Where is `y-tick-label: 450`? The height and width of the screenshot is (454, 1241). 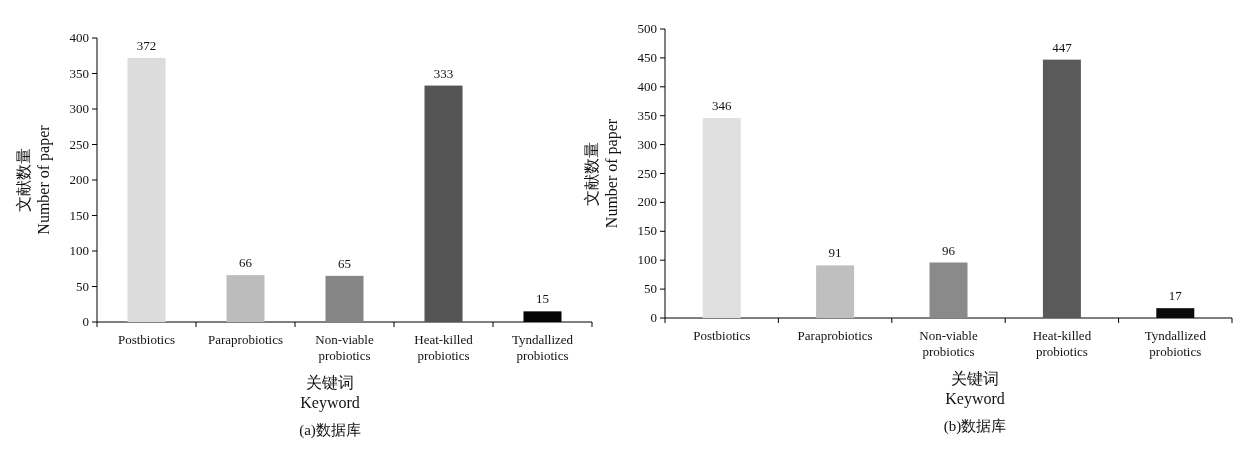 y-tick-label: 450 is located at coordinates (647, 57).